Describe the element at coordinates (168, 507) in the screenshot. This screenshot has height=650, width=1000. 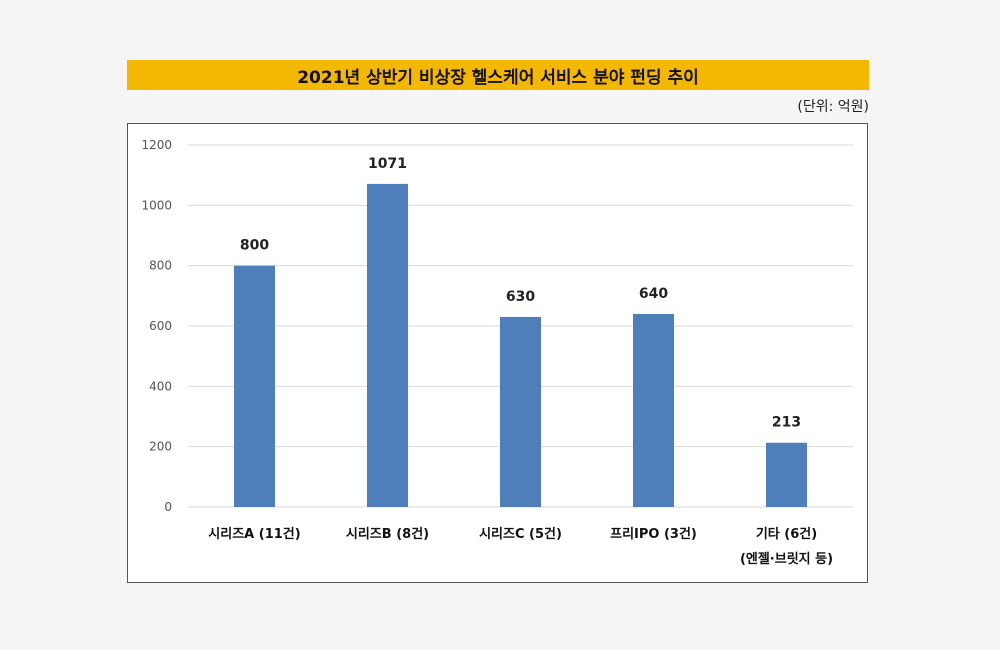
I see `y-tick-label: 0` at that location.